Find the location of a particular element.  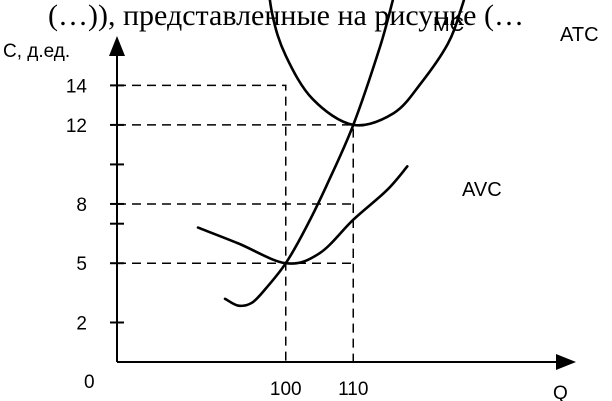

y-tick-label-5: 5 is located at coordinates (81, 264).